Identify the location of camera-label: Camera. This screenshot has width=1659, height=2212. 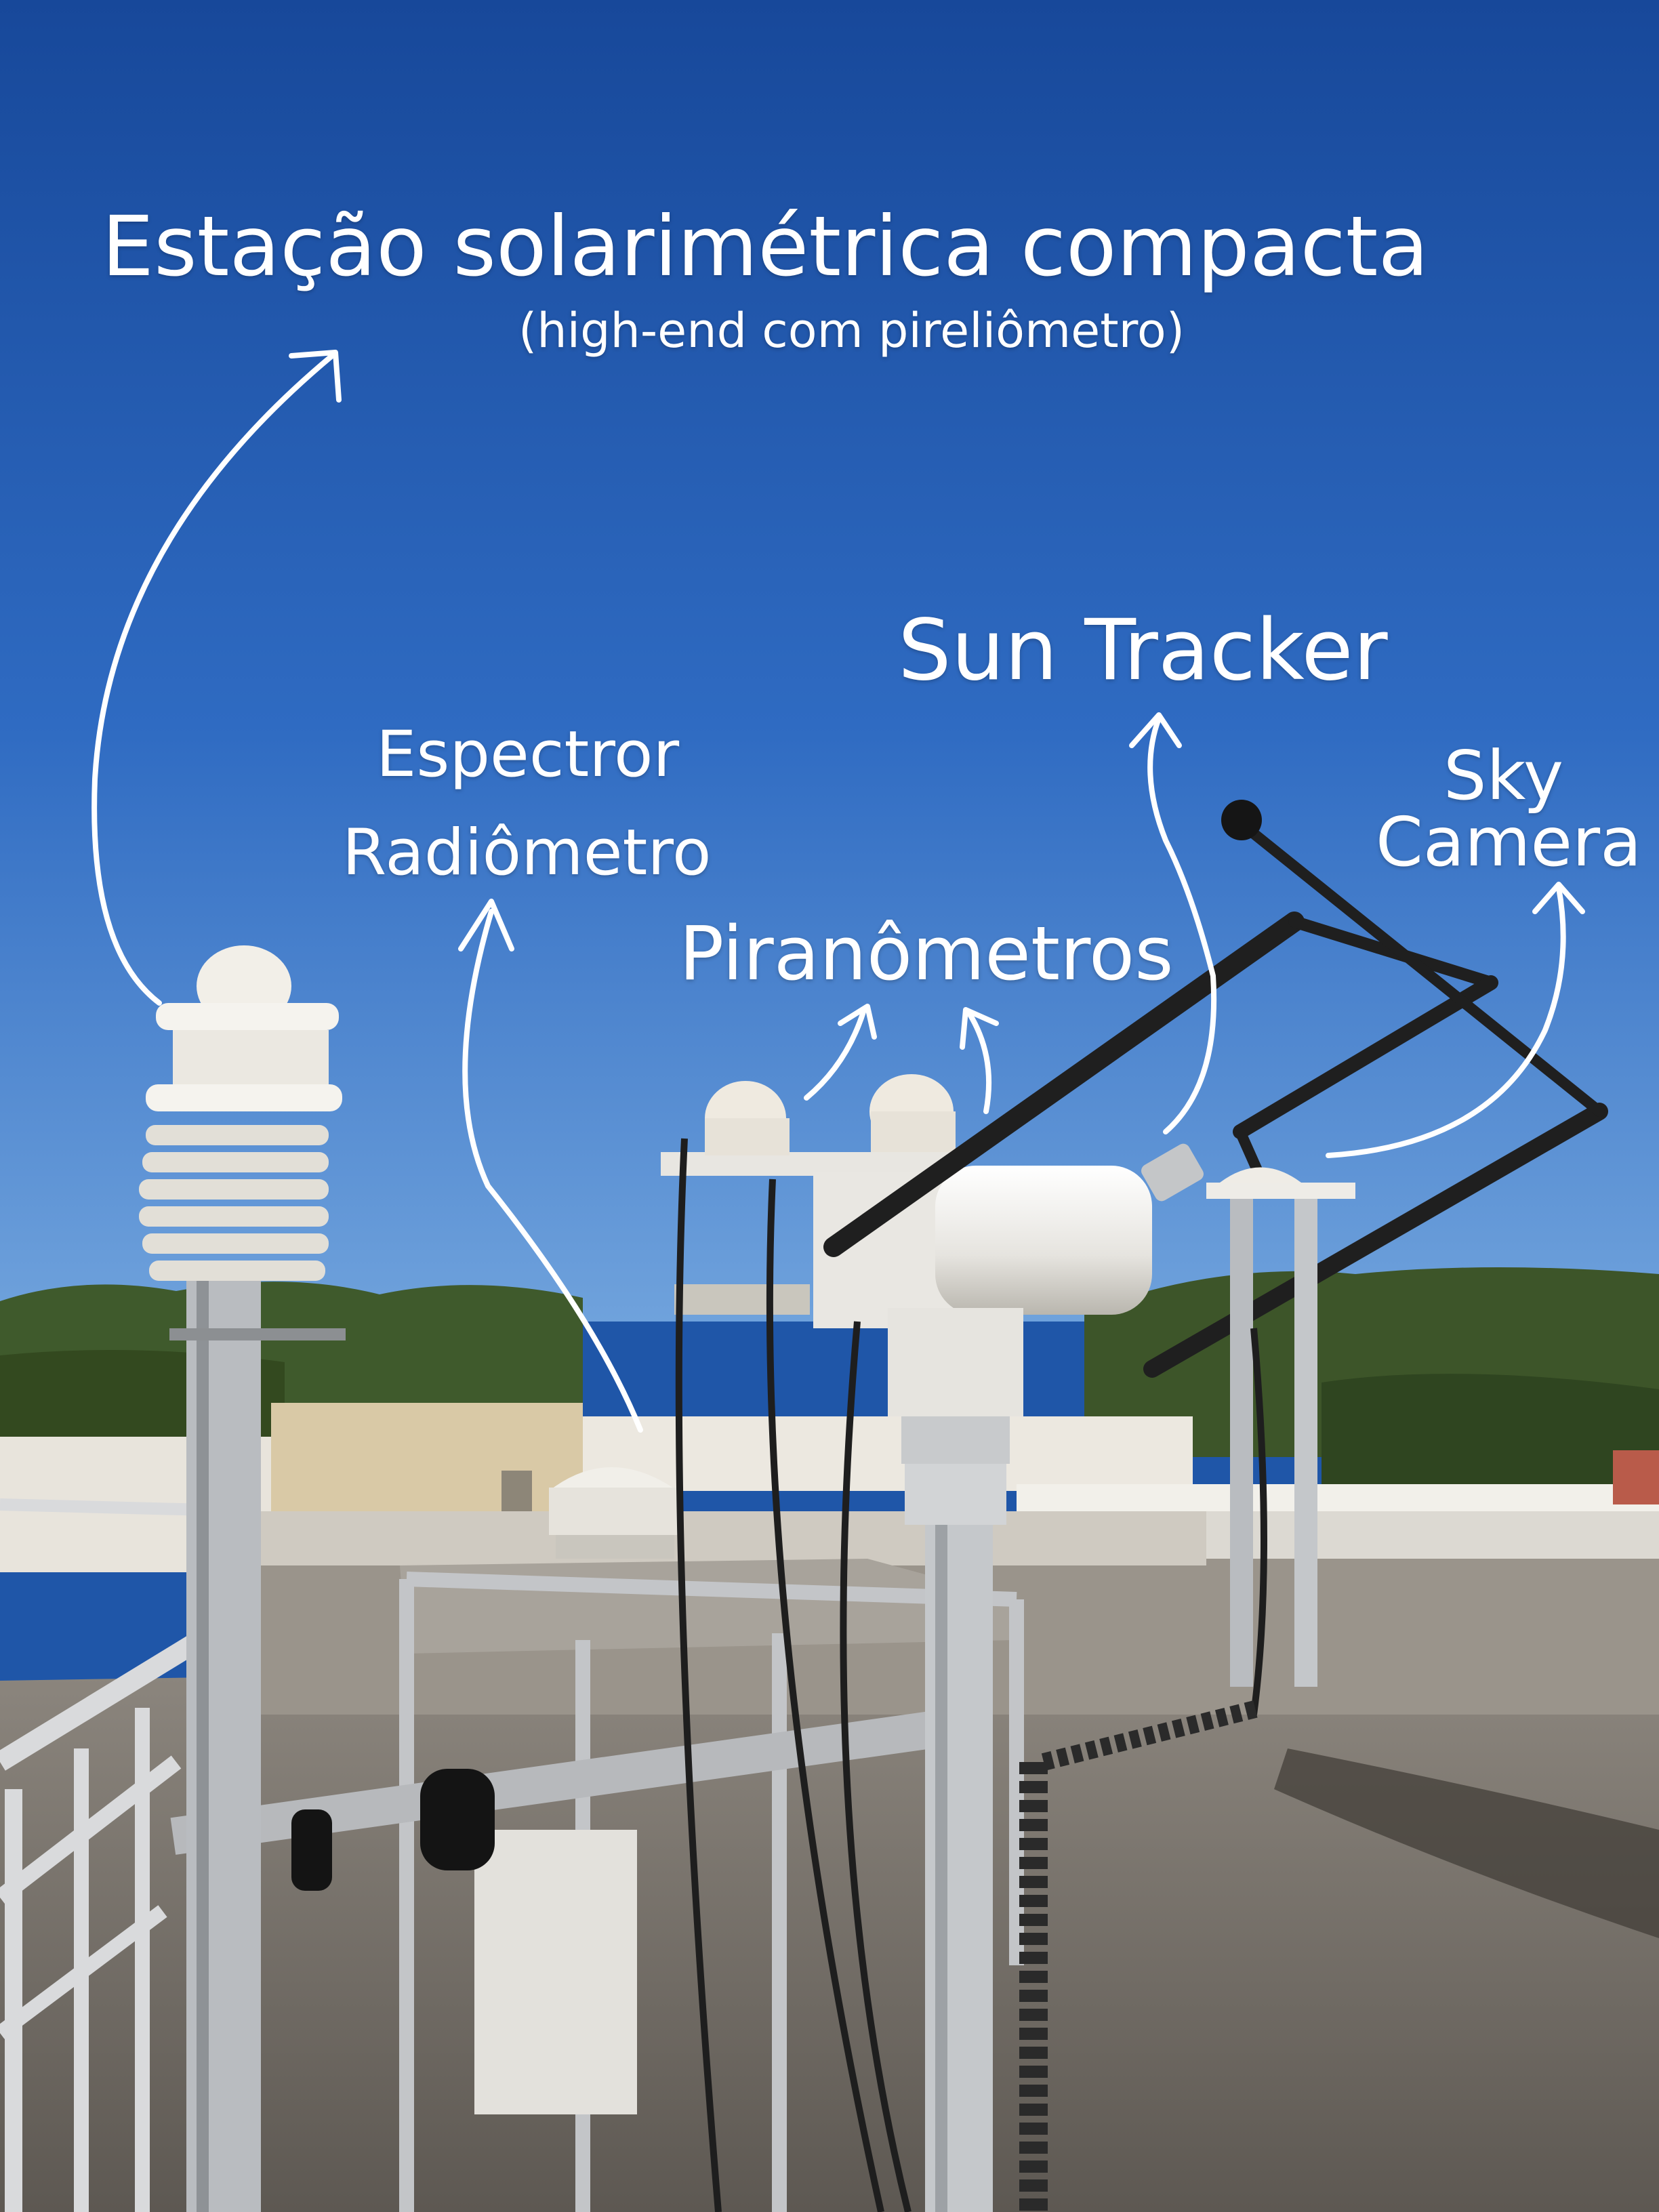
(1509, 842).